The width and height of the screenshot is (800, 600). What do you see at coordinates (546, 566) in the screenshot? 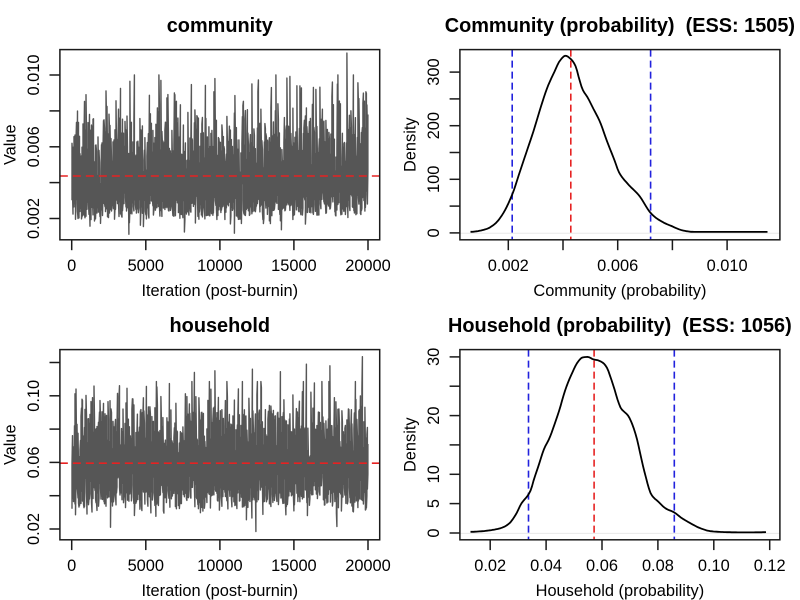
I see `svg-text: 0.04` at bounding box center [546, 566].